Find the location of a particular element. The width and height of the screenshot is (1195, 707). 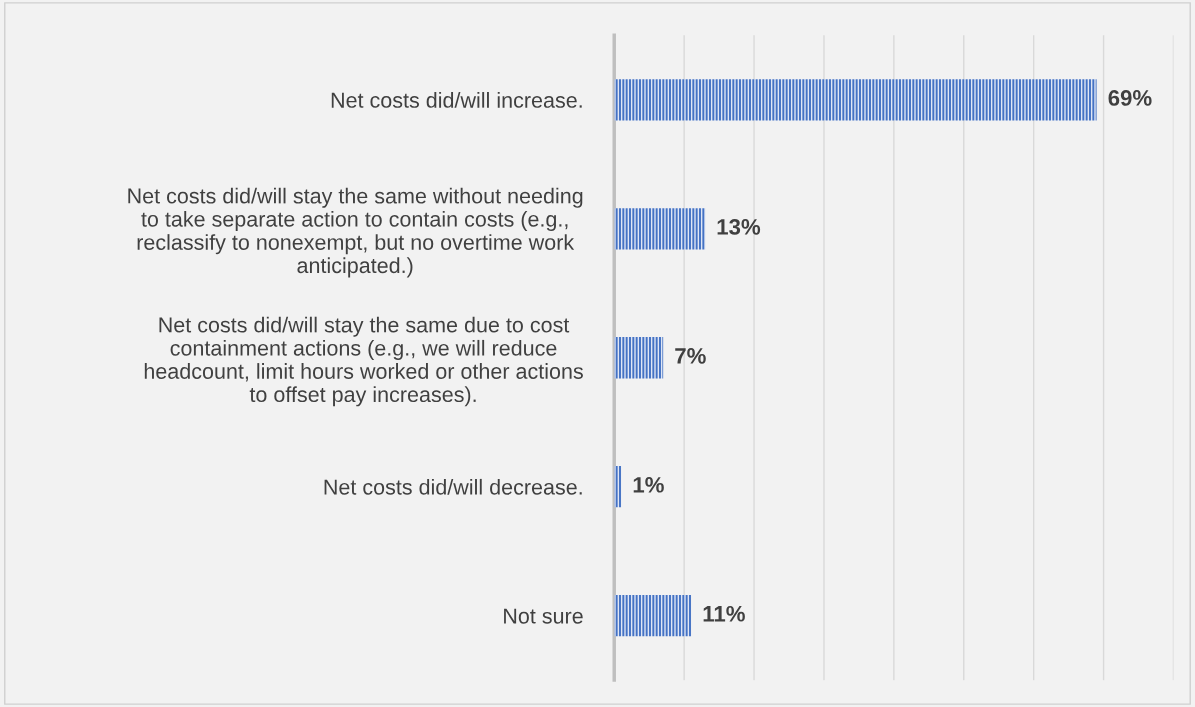

data-label: 1% is located at coordinates (648, 484).